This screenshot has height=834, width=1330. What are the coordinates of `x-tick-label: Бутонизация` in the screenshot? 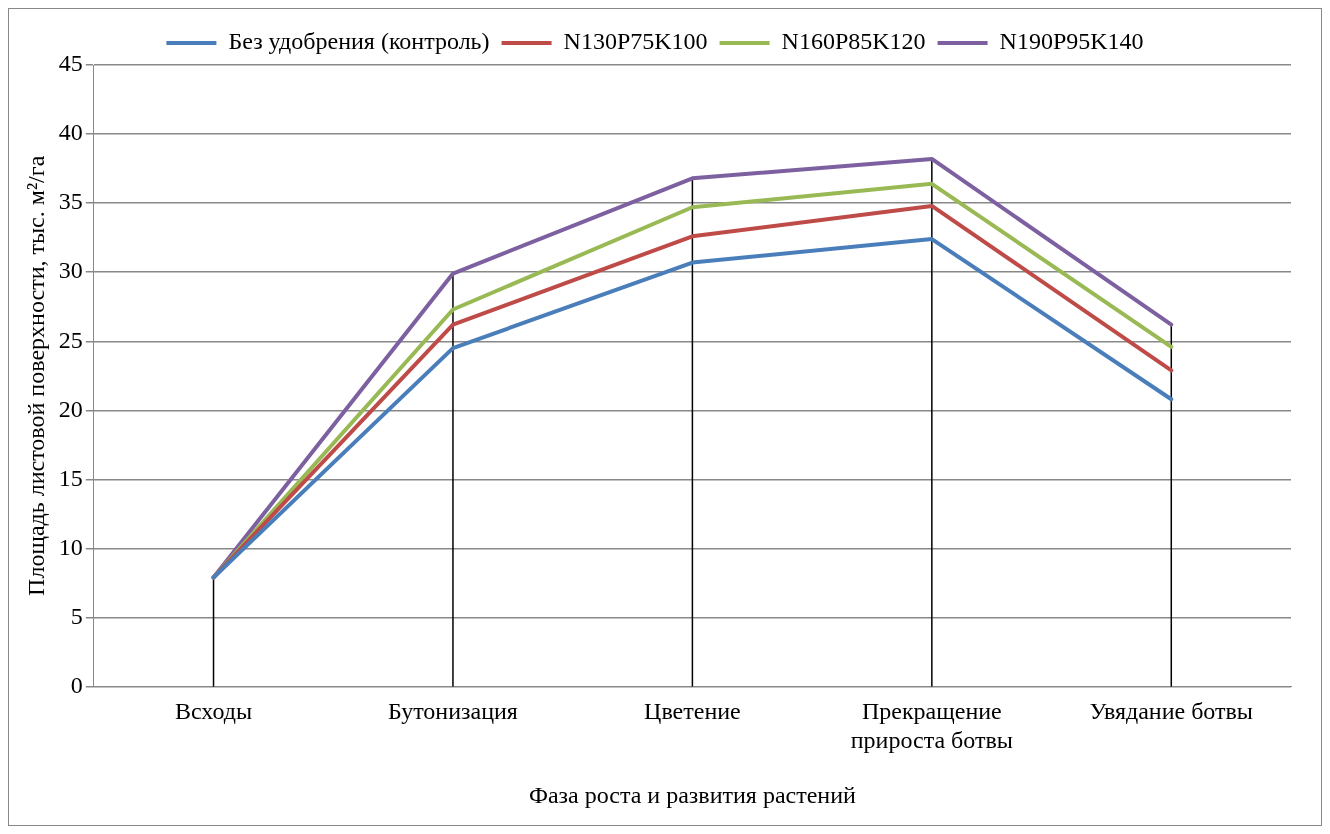 It's located at (453, 711).